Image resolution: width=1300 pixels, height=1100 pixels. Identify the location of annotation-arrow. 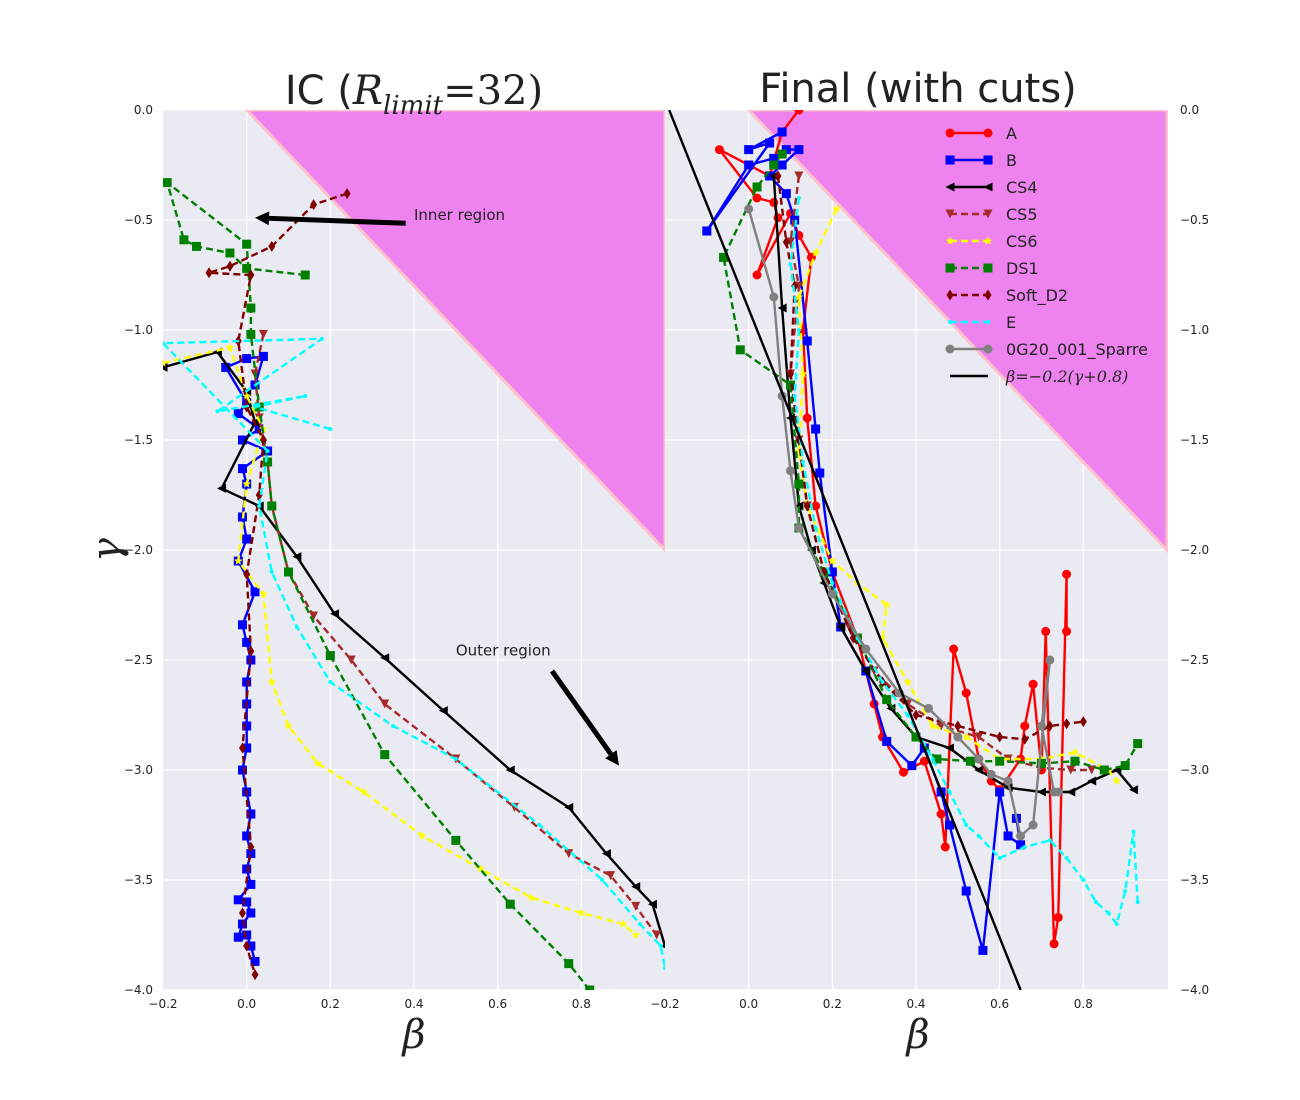
(581, 712).